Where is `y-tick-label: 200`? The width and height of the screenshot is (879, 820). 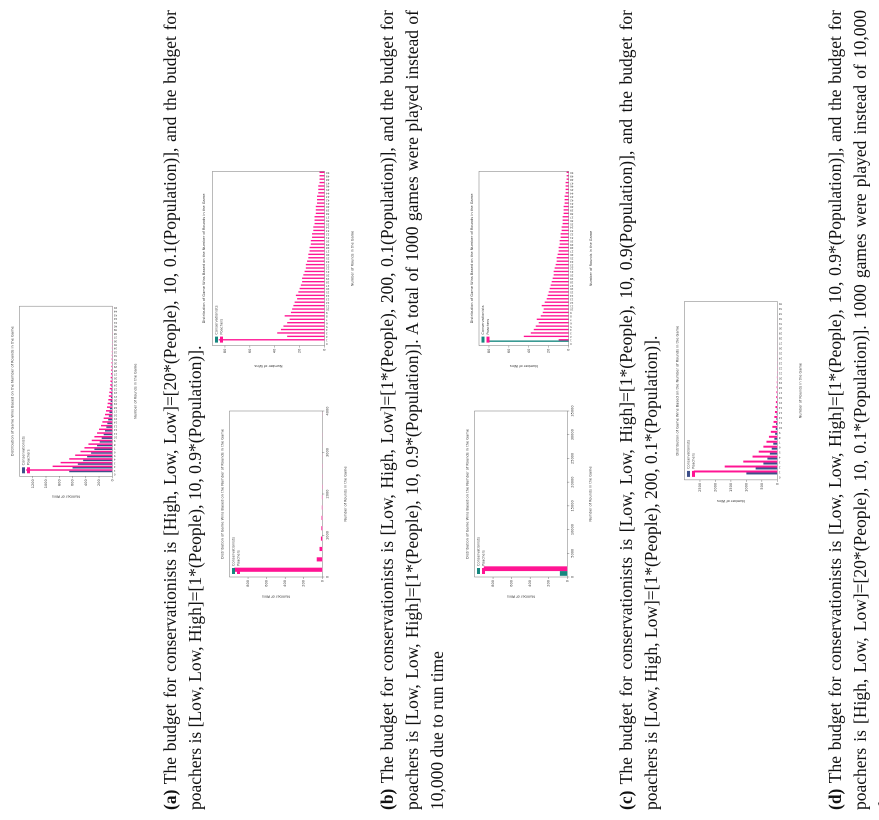 y-tick-label: 200 is located at coordinates (549, 583).